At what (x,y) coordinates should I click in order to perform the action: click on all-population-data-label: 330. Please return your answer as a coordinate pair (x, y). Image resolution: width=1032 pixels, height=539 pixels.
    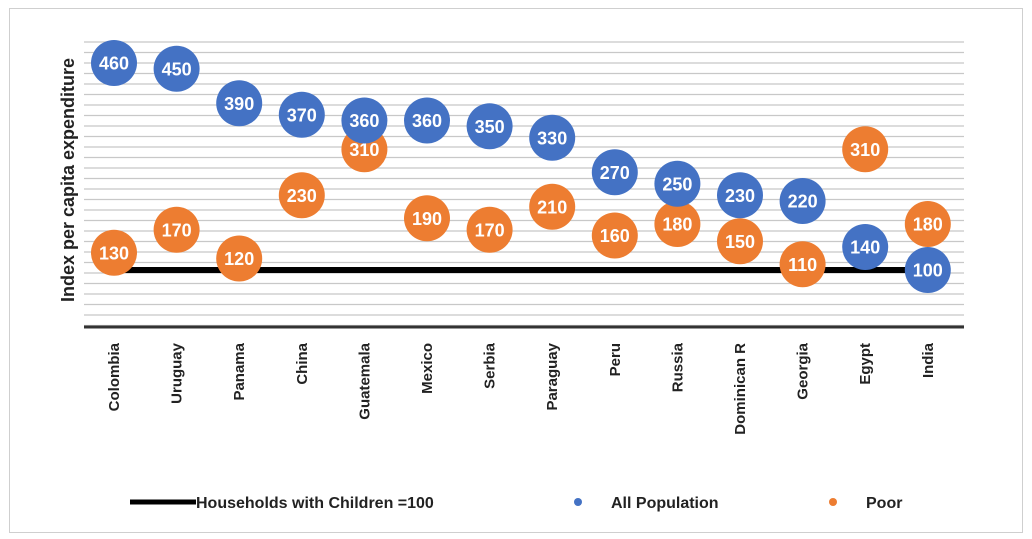
    Looking at the image, I should click on (552, 138).